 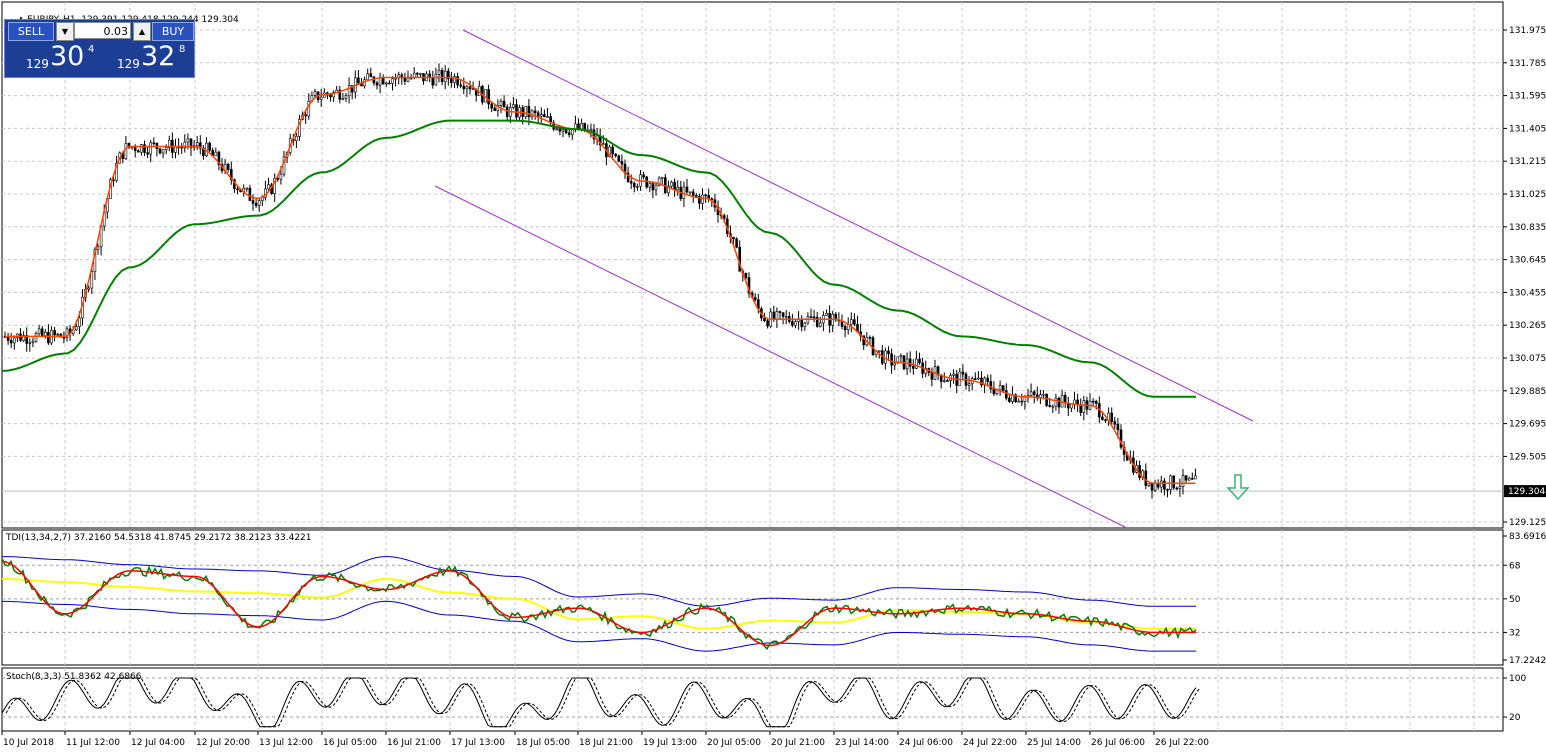 I want to click on time-label: 24 Jul 06:00, so click(x=926, y=743).